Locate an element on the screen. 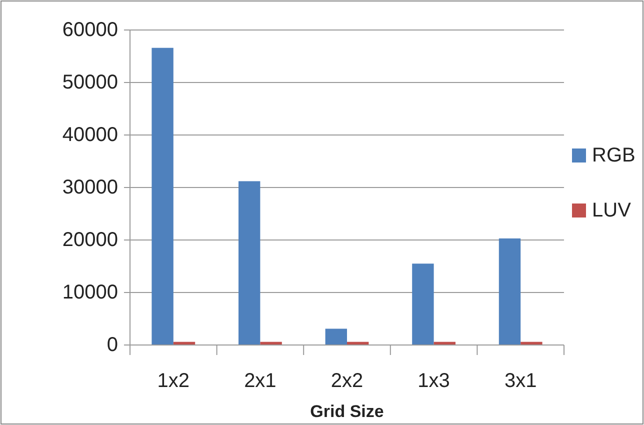  y-tick-label: 60000 is located at coordinates (90, 30).